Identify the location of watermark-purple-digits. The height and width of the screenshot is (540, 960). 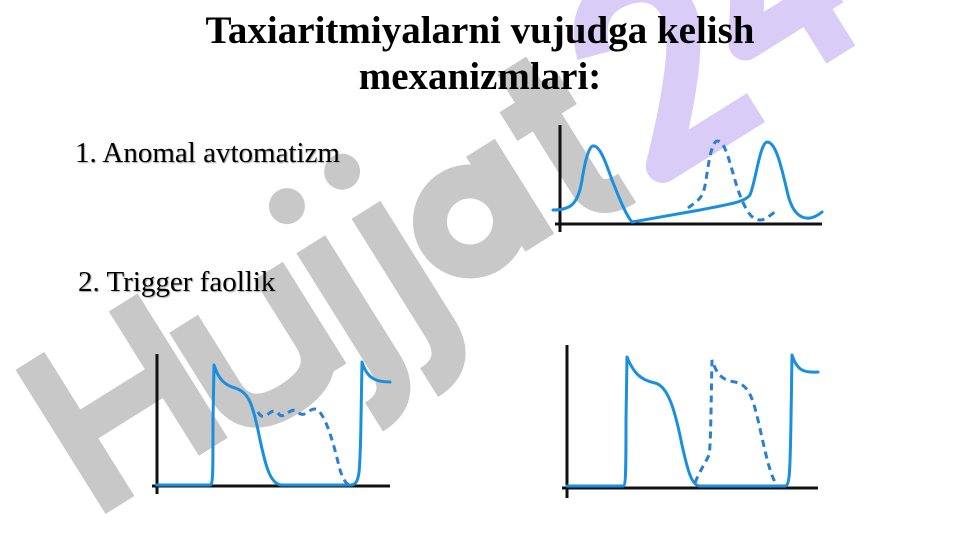
(714, 91).